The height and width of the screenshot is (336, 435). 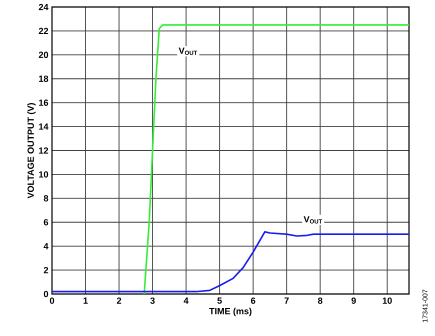 What do you see at coordinates (43, 126) in the screenshot?
I see `y-tick-label: 14` at bounding box center [43, 126].